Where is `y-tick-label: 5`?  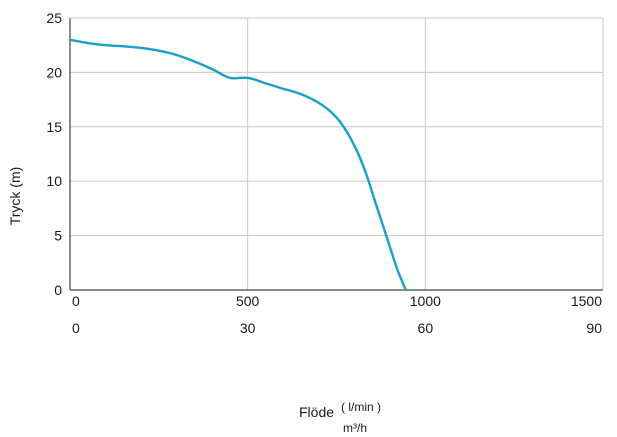
y-tick-label: 5 is located at coordinates (58, 236).